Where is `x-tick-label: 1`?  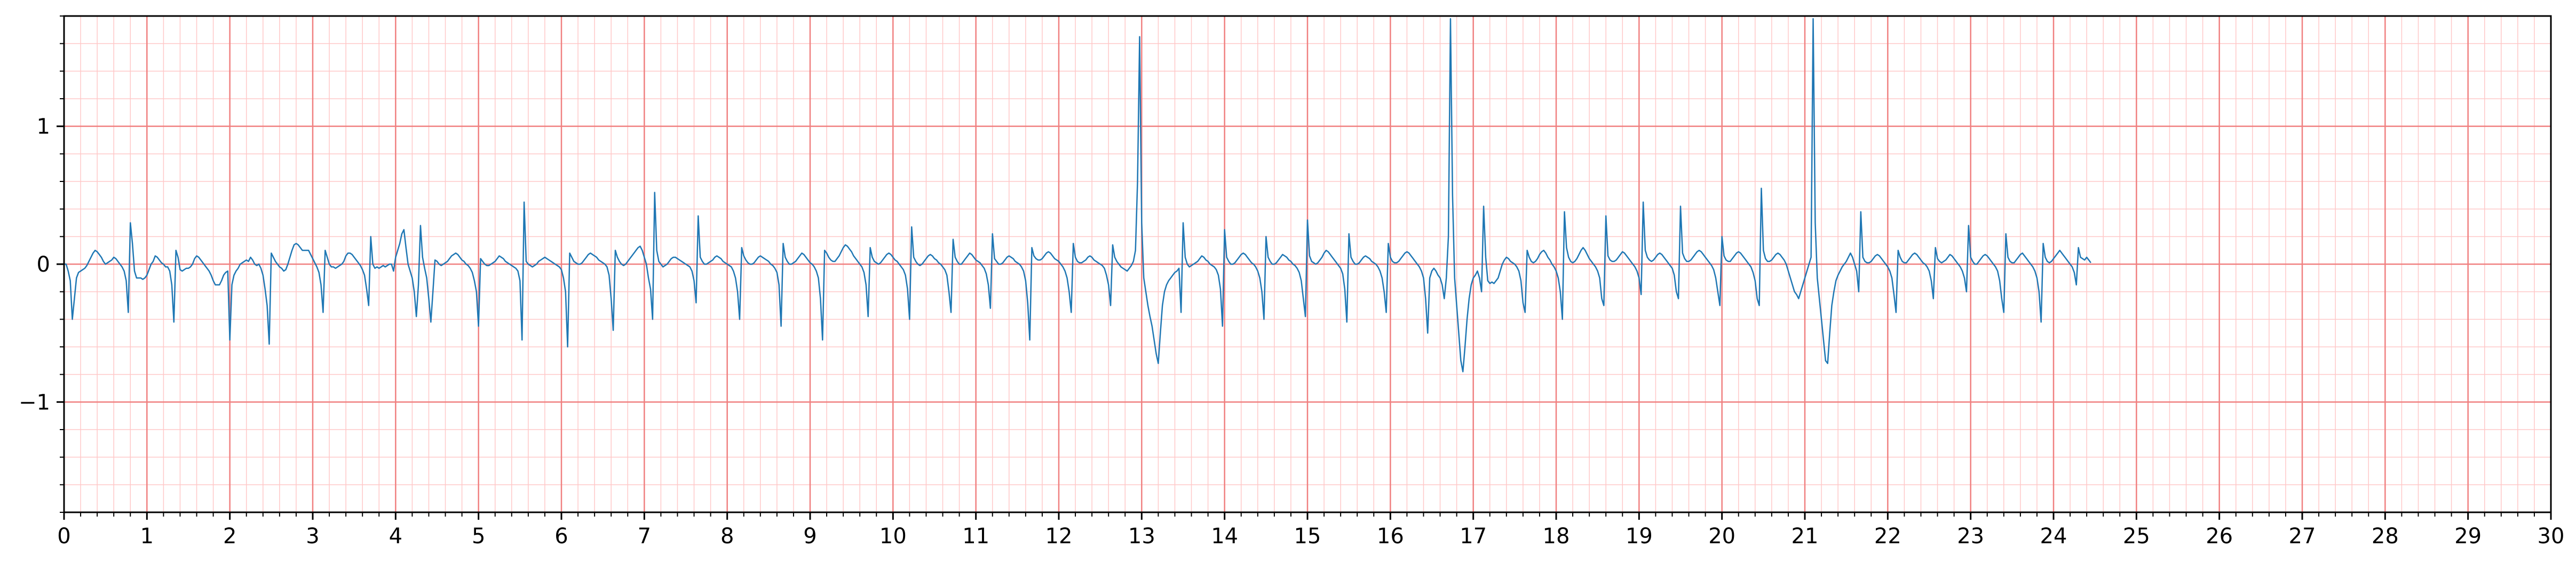 x-tick-label: 1 is located at coordinates (147, 536).